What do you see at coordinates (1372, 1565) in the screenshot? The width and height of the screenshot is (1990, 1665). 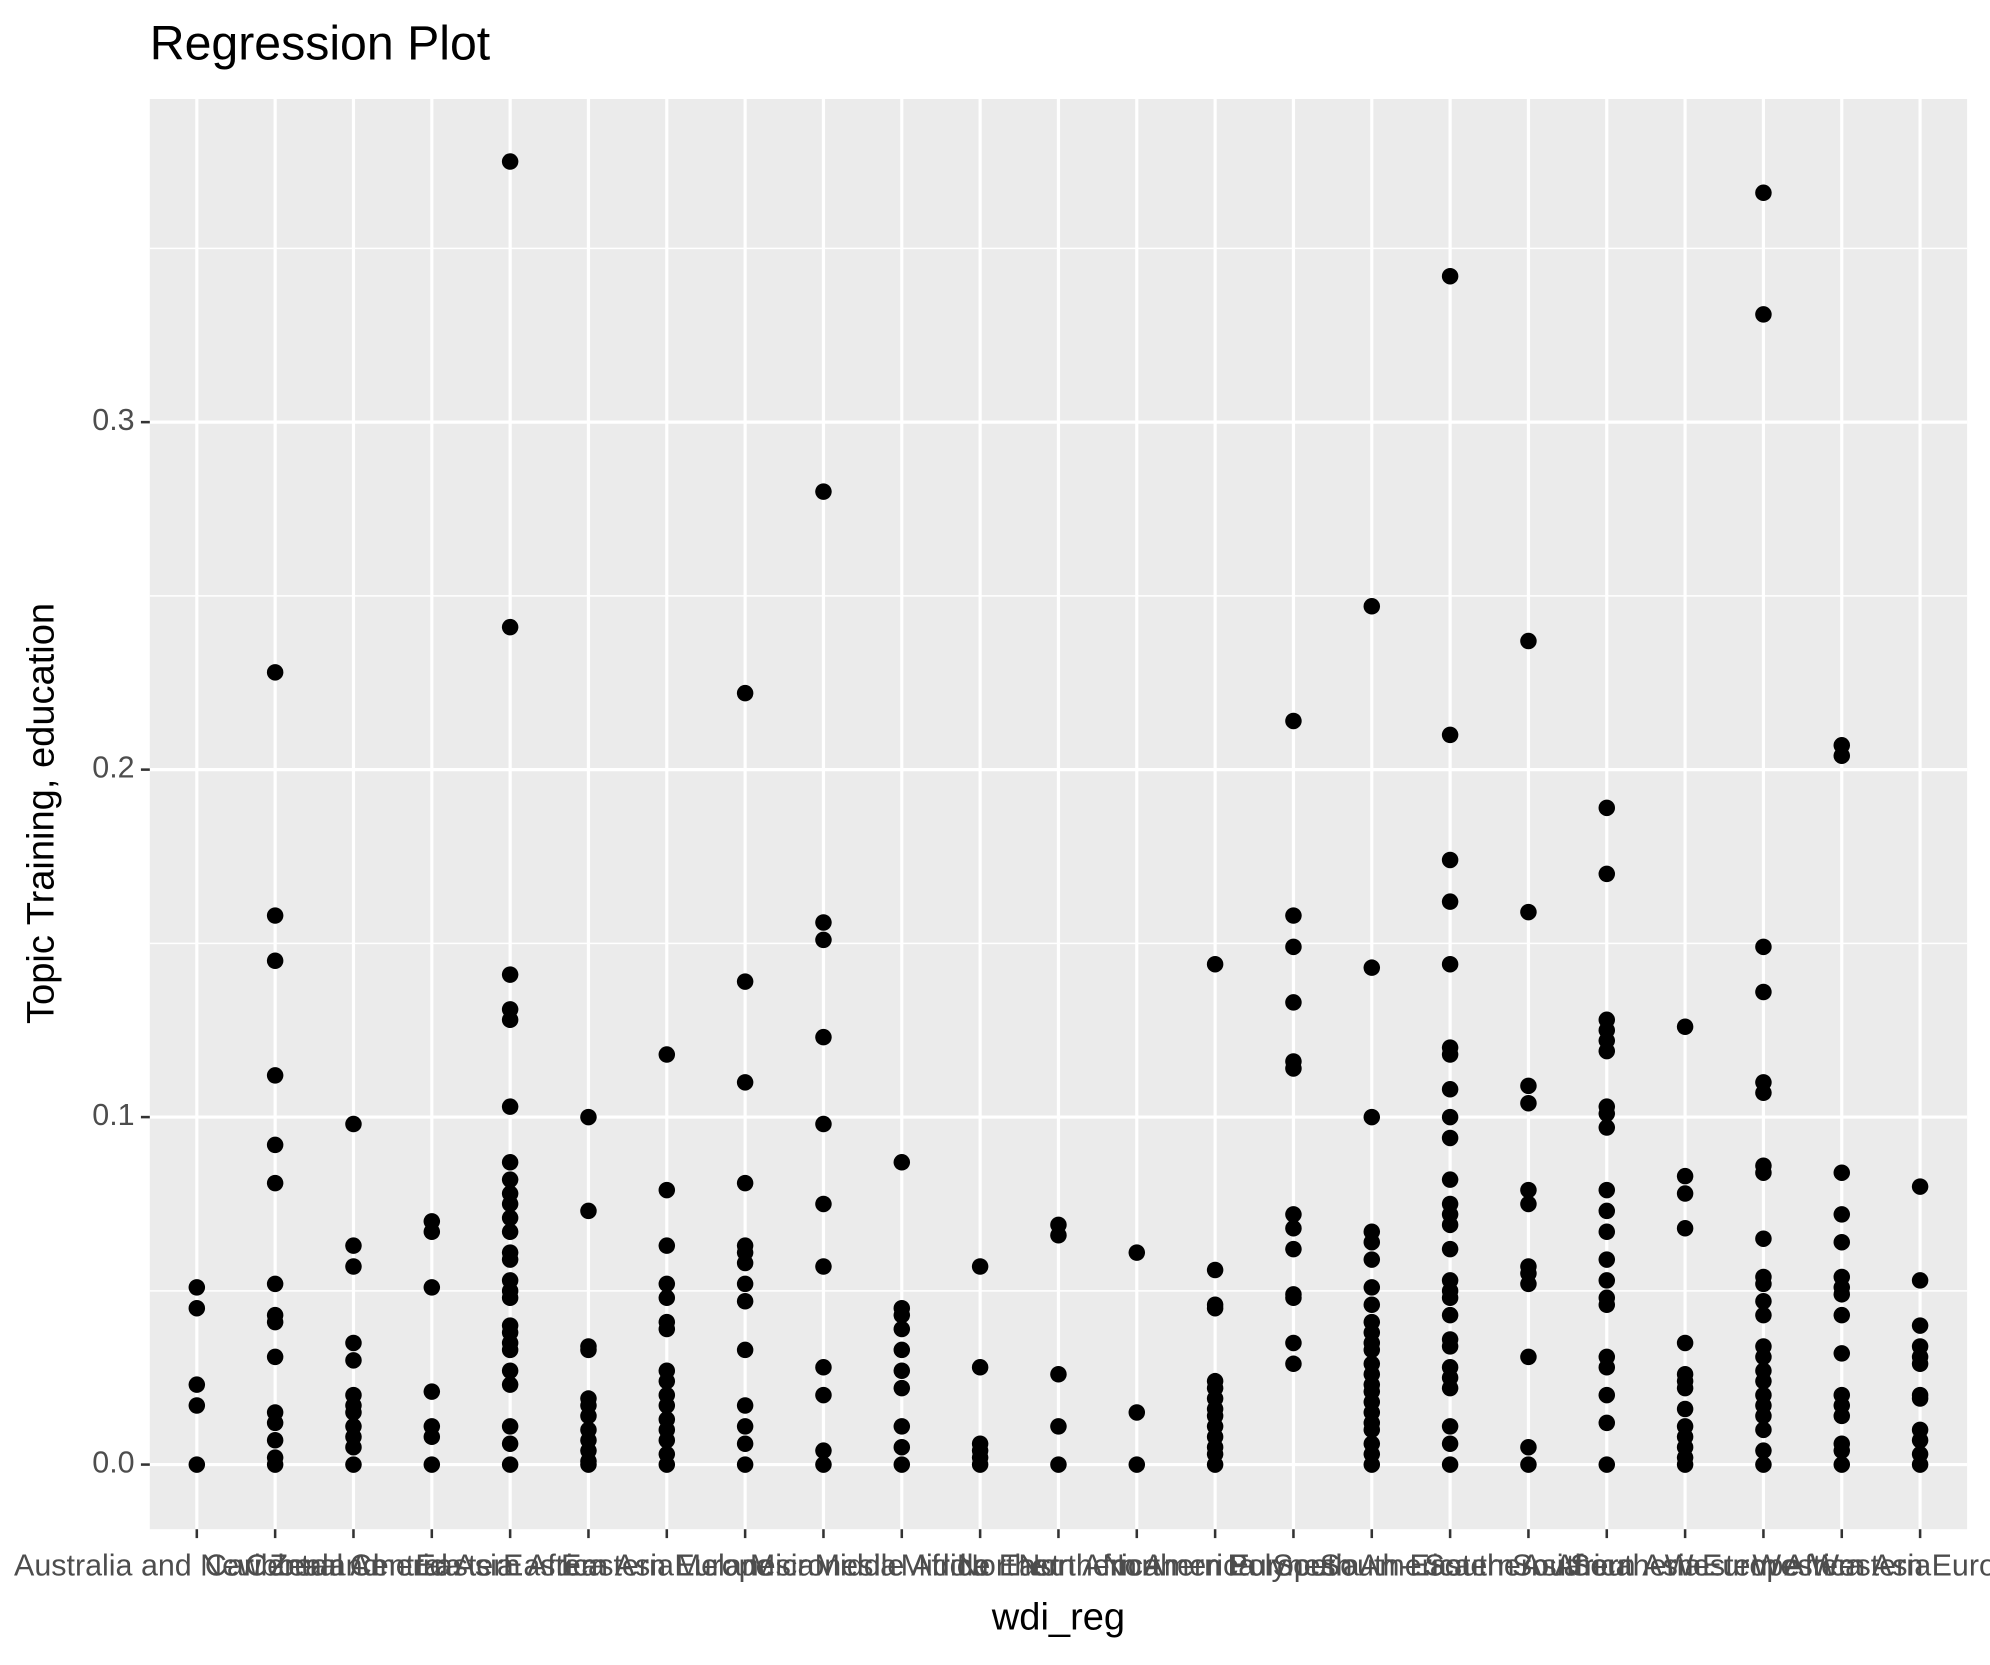 I see `x-tick-label: South America` at bounding box center [1372, 1565].